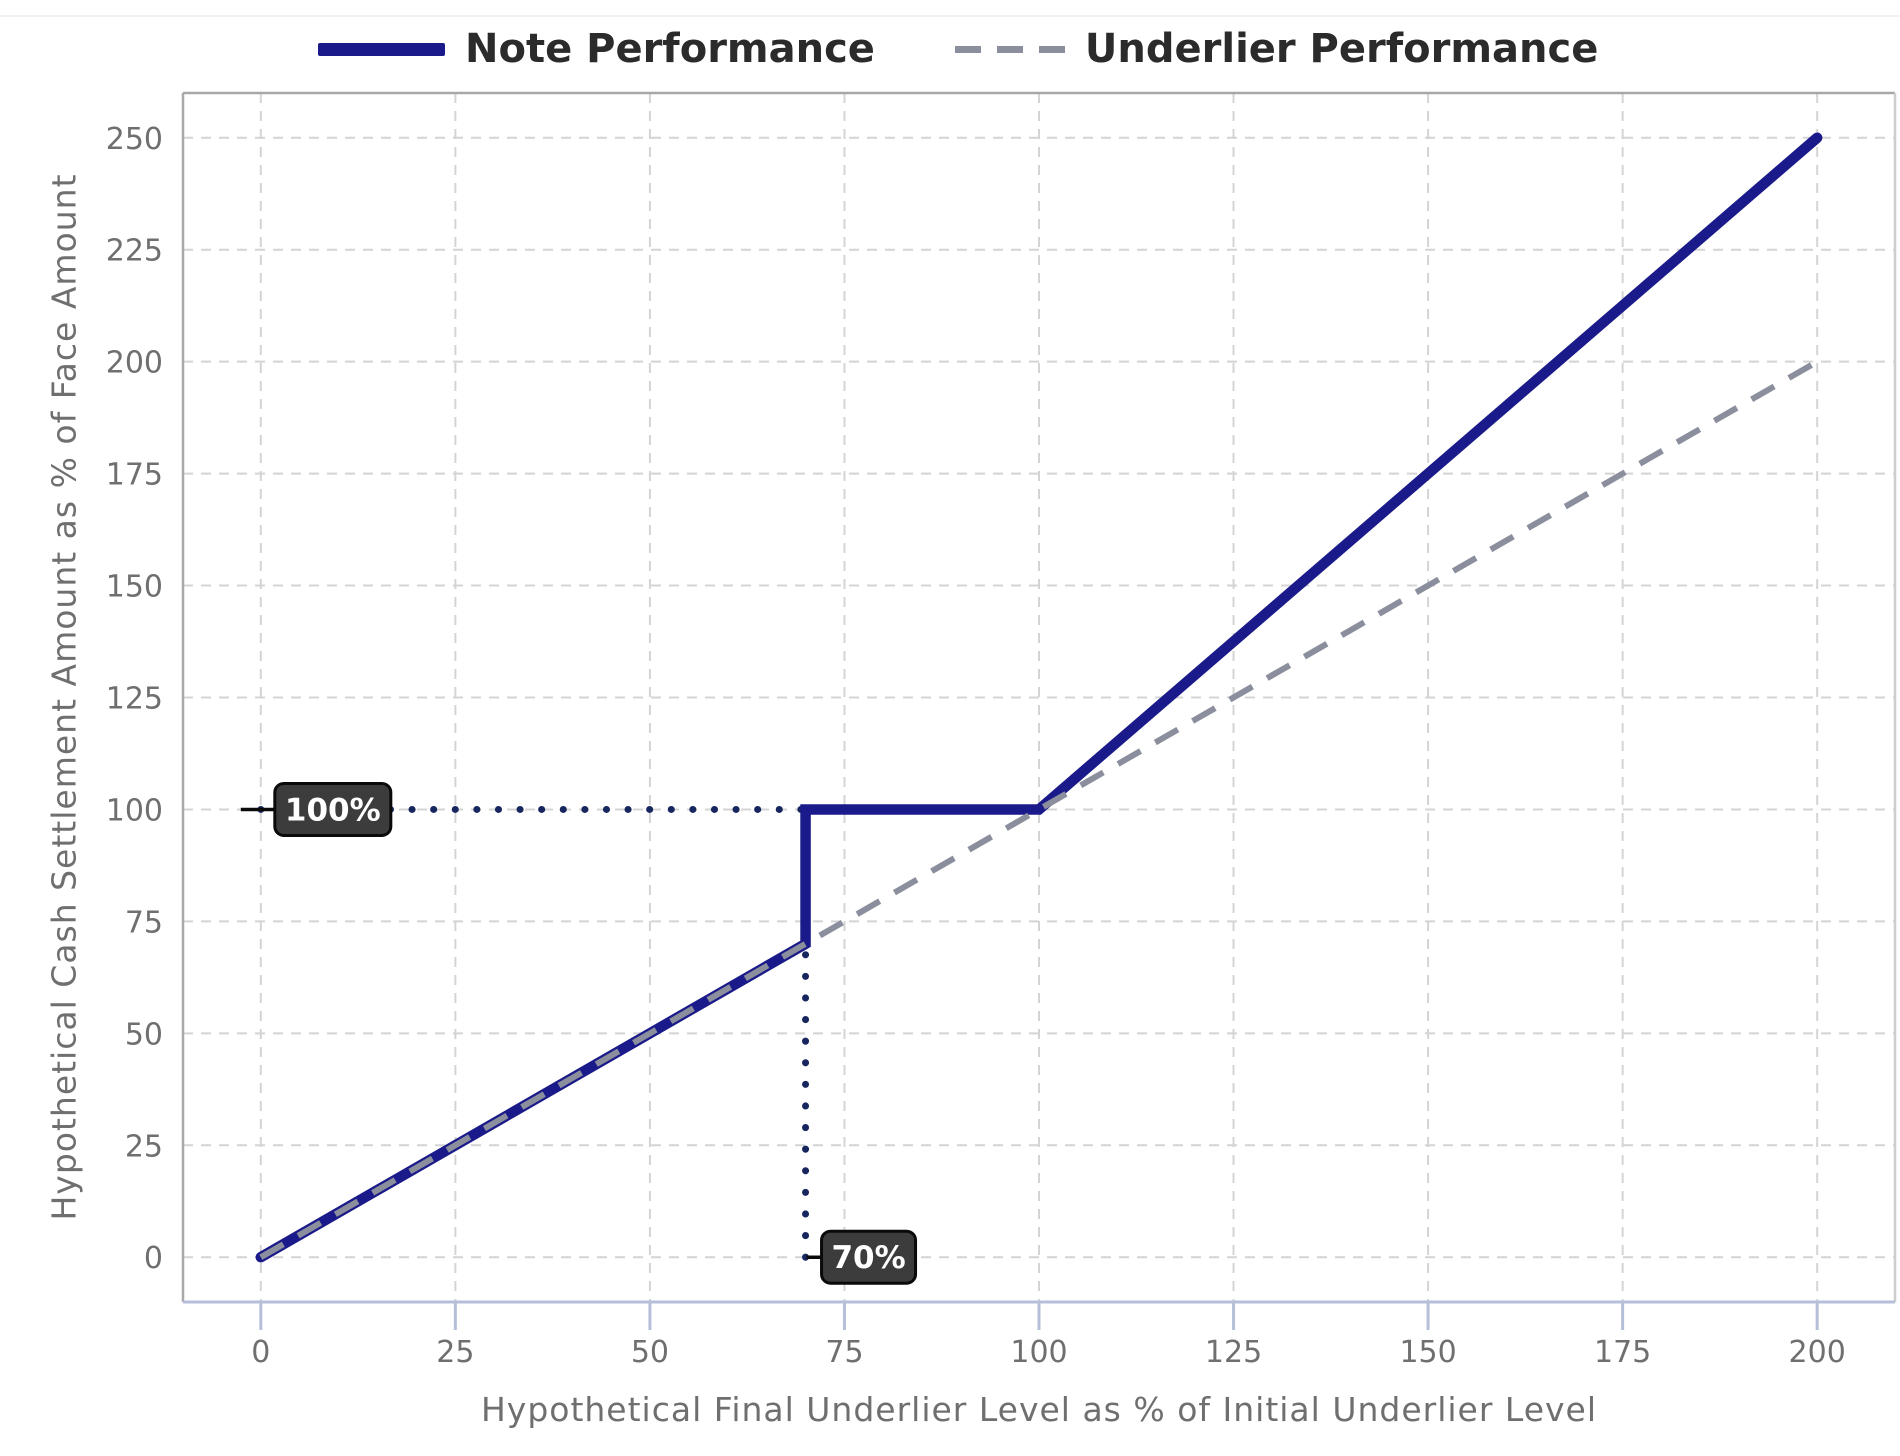 The height and width of the screenshot is (1456, 1900). I want to click on x-tick-label: 200, so click(1817, 1352).